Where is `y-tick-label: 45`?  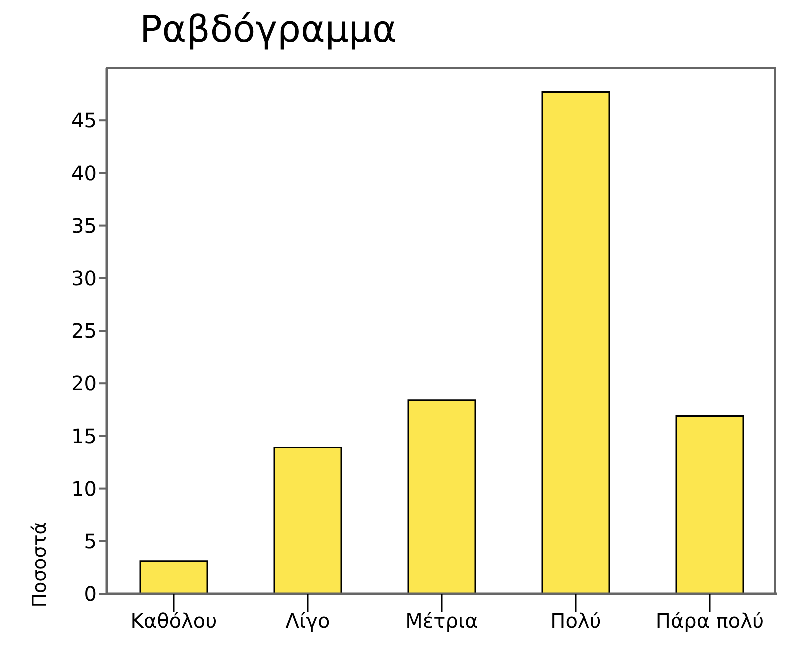 y-tick-label: 45 is located at coordinates (84, 120).